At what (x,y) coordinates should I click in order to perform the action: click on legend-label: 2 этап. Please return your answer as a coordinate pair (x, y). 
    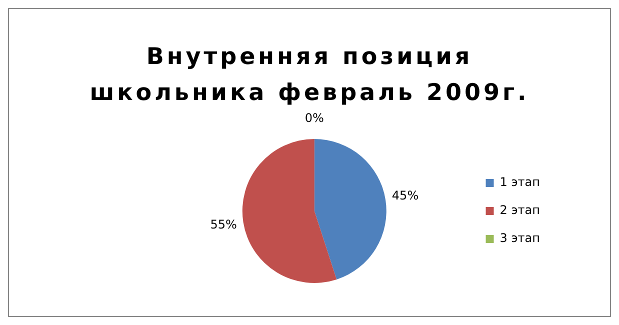
    Looking at the image, I should click on (520, 210).